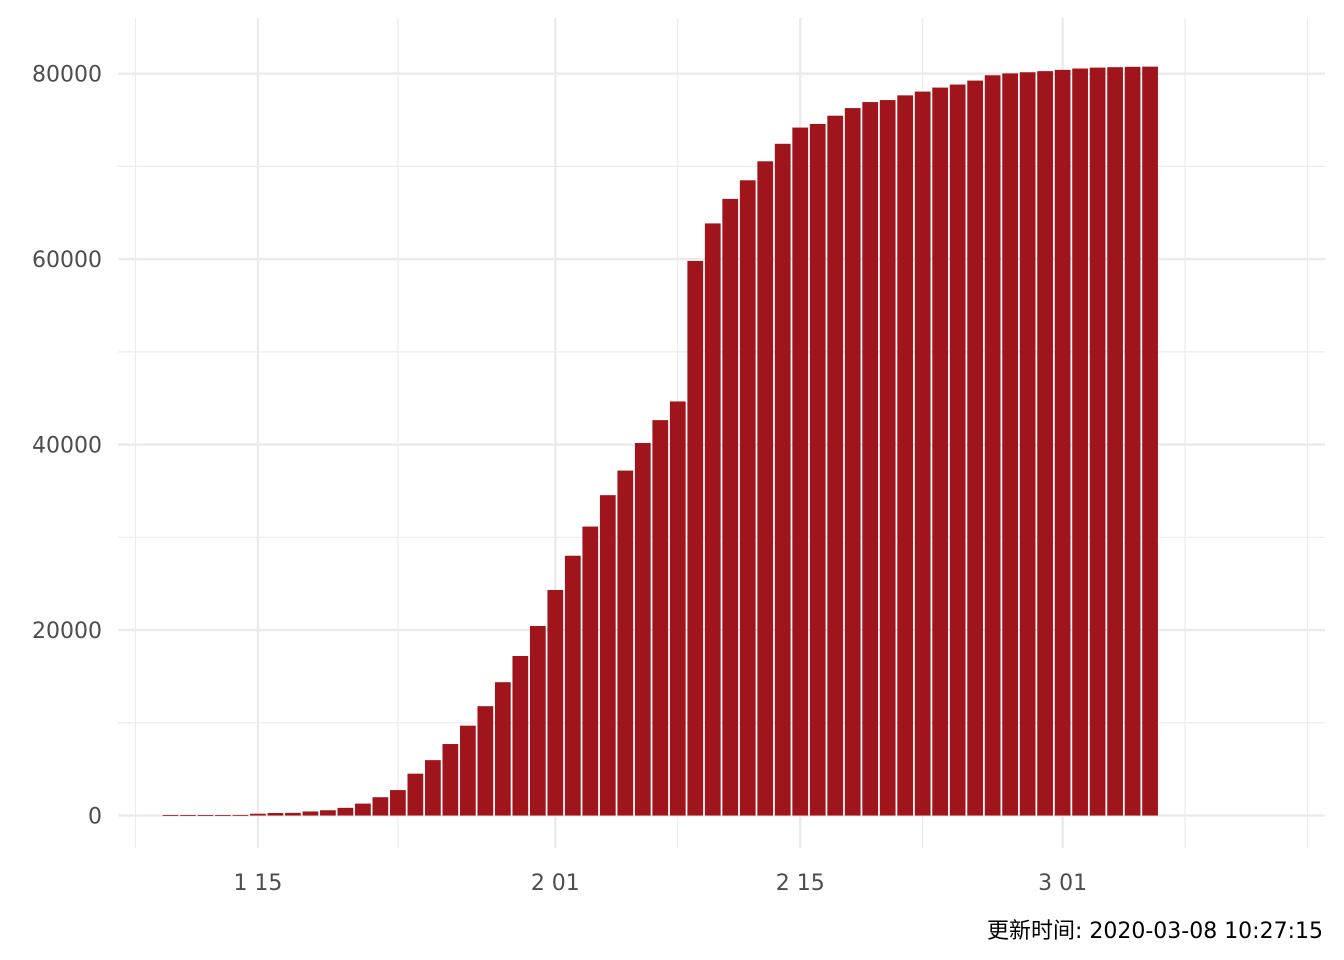  What do you see at coordinates (95, 817) in the screenshot?
I see `y-tick-label: 0` at bounding box center [95, 817].